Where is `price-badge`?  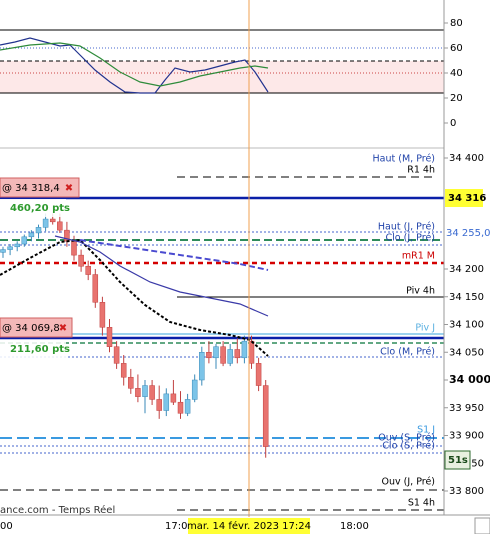
price-badge is located at coordinates (464, 198).